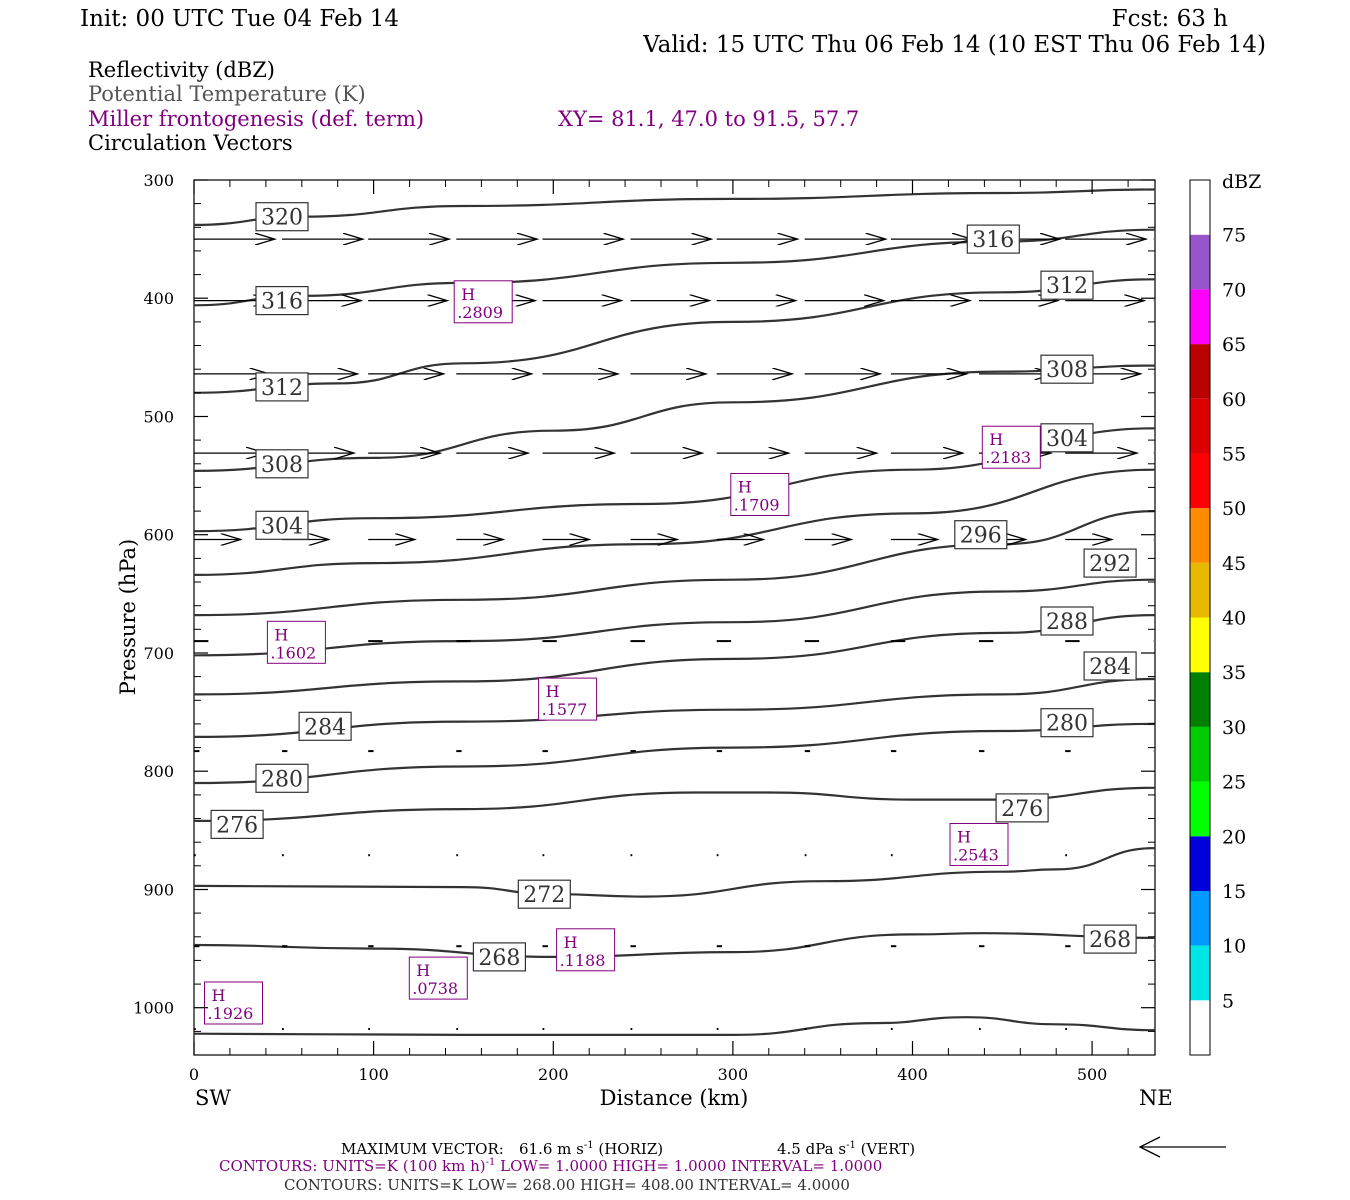  What do you see at coordinates (373, 1074) in the screenshot?
I see `x-tick-label: 100` at bounding box center [373, 1074].